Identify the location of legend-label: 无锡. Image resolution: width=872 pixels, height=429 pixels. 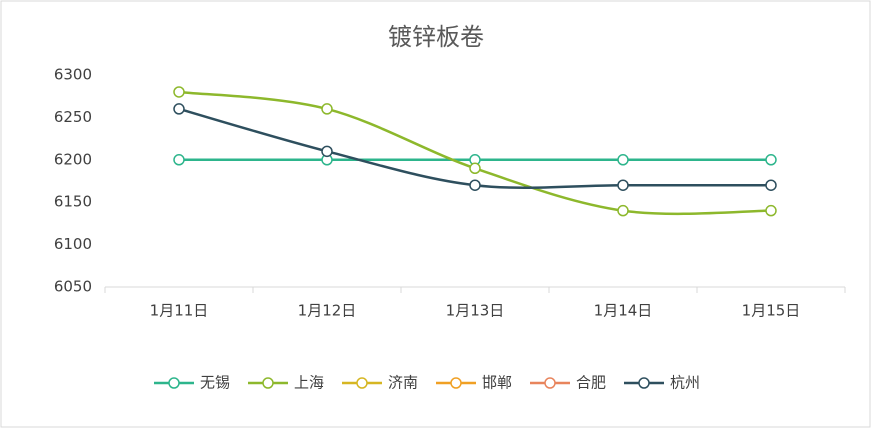
(215, 383).